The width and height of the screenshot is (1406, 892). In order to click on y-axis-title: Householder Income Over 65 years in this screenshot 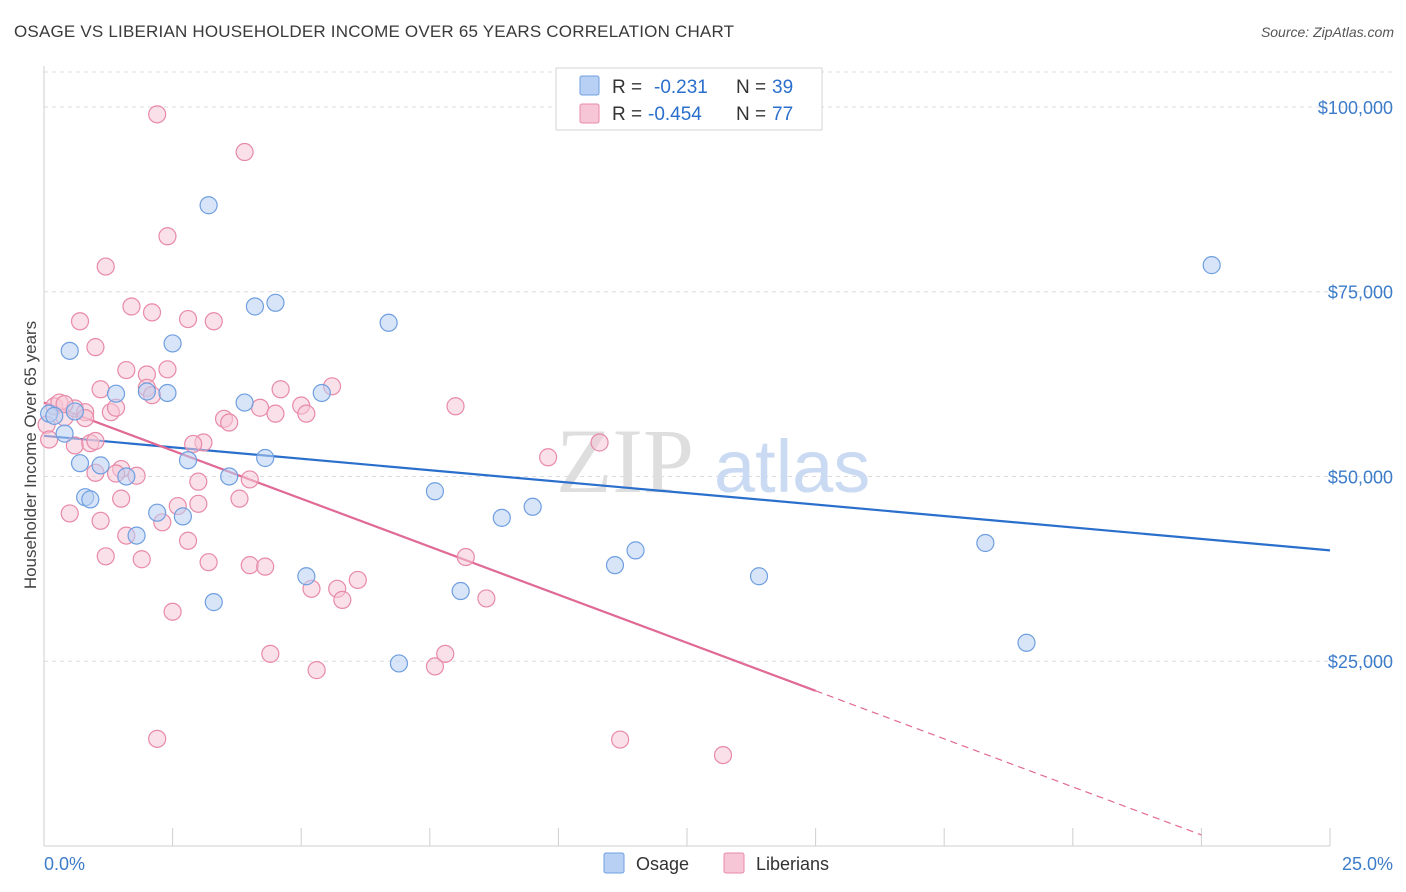, I will do `click(30, 455)`.